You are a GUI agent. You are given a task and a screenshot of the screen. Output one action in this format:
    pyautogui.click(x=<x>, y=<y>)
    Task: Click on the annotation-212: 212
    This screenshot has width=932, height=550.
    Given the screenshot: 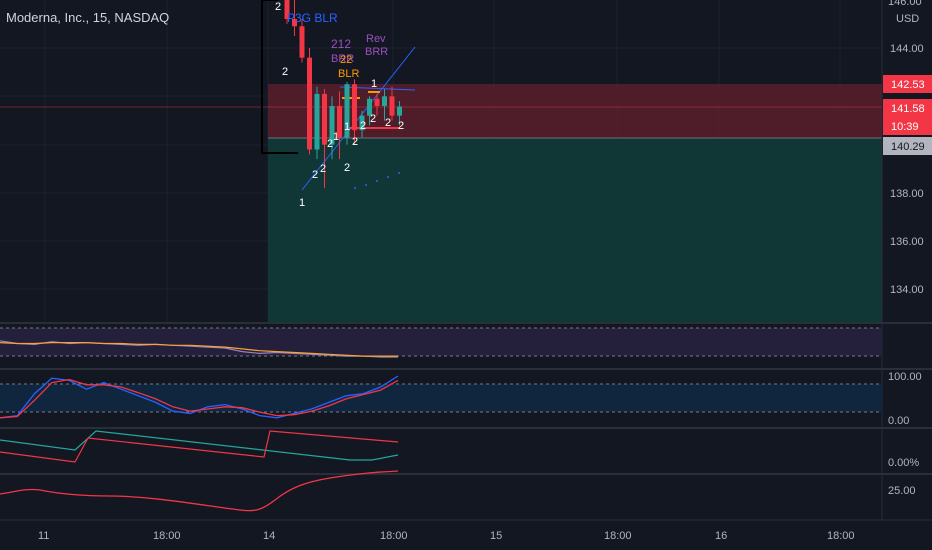 What is the action you would take?
    pyautogui.click(x=341, y=44)
    